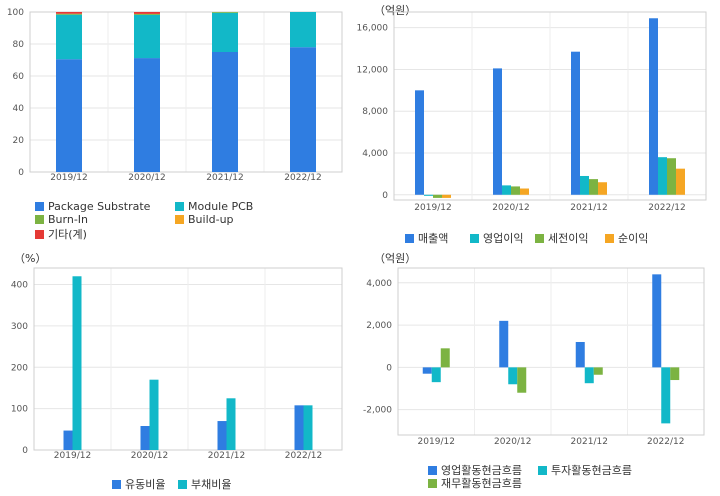 The width and height of the screenshot is (720, 496). I want to click on y-tick-label: 16,000, so click(373, 29).